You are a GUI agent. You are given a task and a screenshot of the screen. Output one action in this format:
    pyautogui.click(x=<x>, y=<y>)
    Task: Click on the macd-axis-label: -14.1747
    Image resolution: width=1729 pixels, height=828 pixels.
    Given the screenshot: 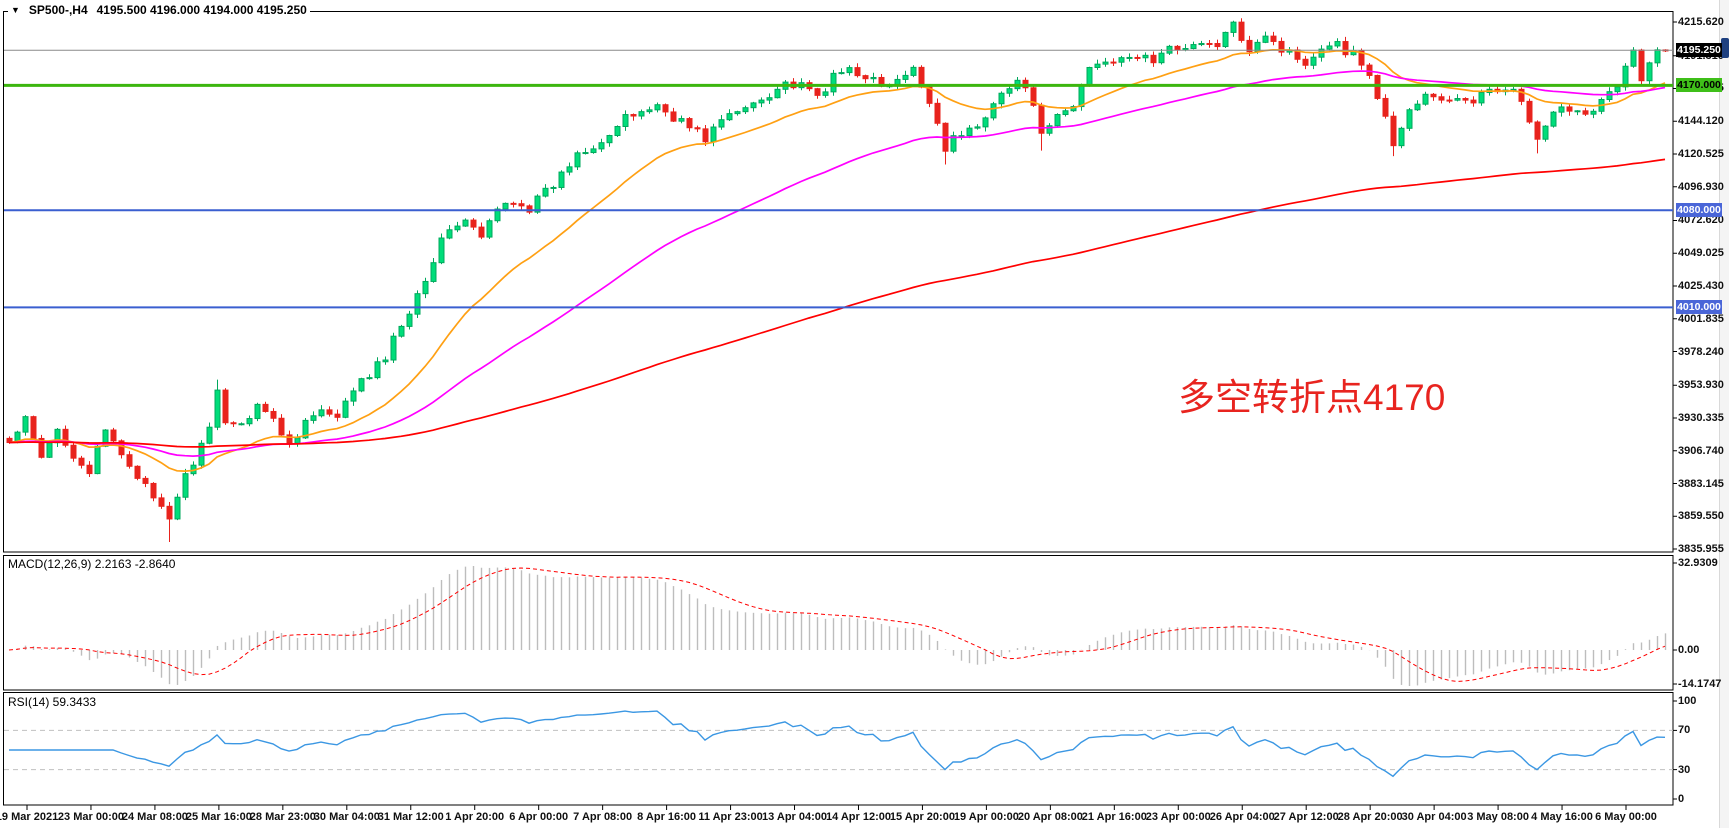 What is the action you would take?
    pyautogui.click(x=1700, y=684)
    